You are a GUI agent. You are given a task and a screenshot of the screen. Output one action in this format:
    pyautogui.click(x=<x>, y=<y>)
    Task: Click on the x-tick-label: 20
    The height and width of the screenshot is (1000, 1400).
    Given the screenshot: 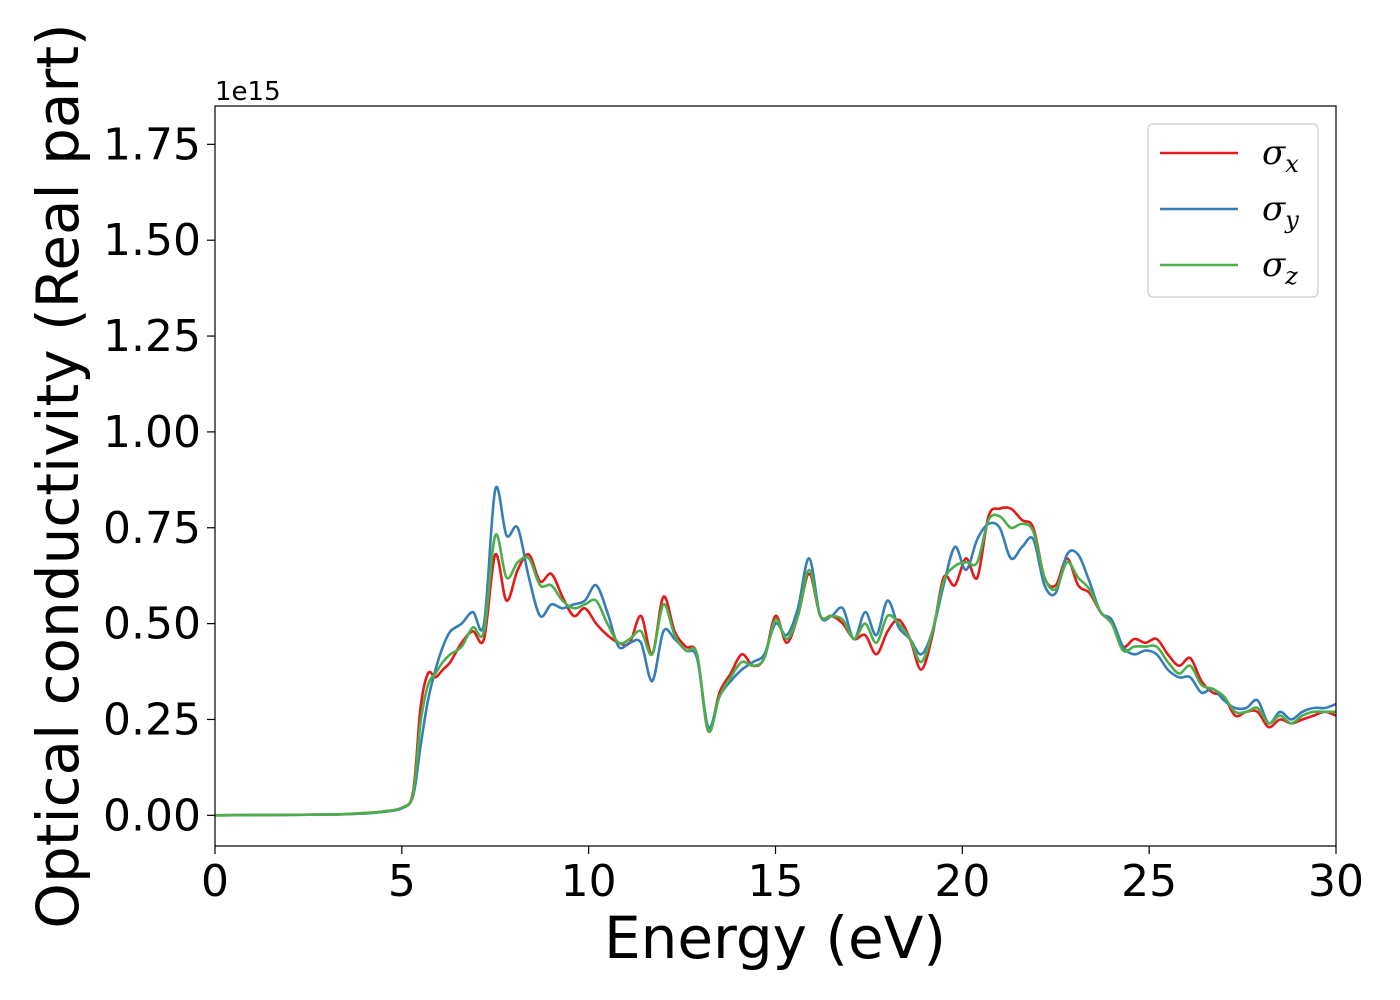 What is the action you would take?
    pyautogui.click(x=962, y=881)
    